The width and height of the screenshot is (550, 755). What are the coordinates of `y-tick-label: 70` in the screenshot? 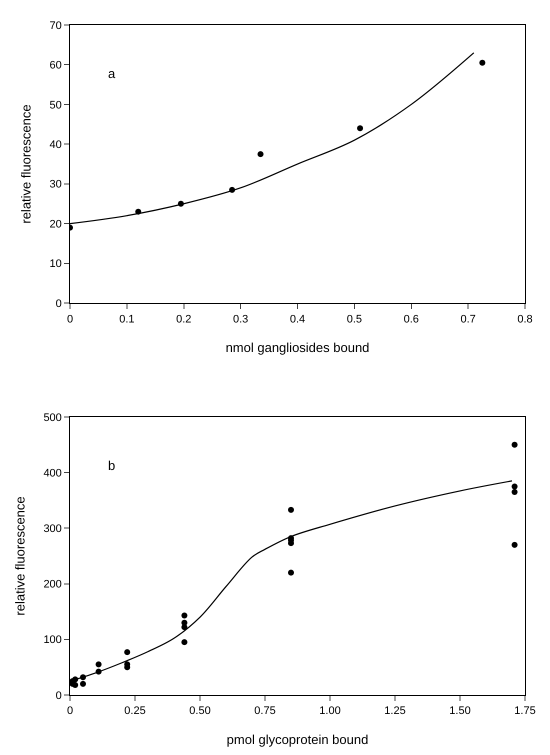 It's located at (56, 26).